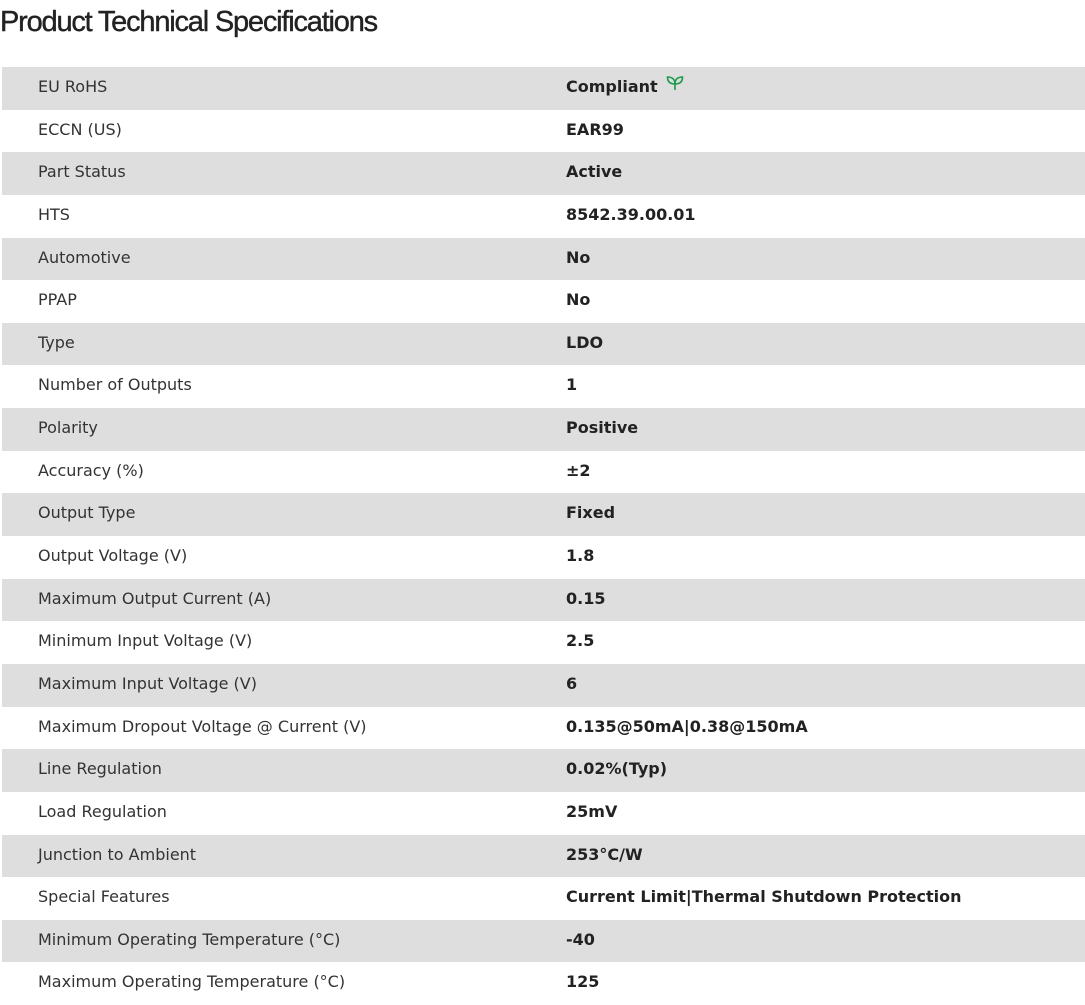 The width and height of the screenshot is (1085, 1005). I want to click on spec-label: Maximum Output Current (A), so click(155, 598).